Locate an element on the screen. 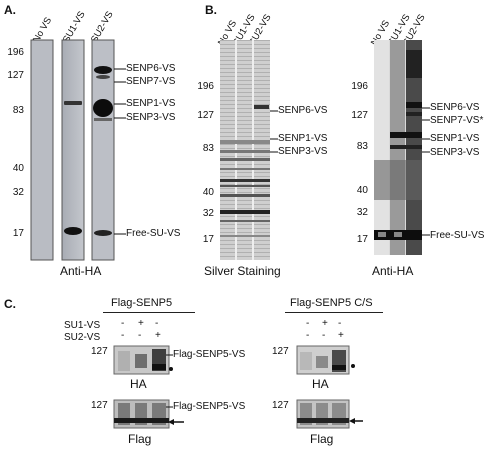 The height and width of the screenshot is (452, 500). panel-c-right-flag-arrow is located at coordinates (356, 421).